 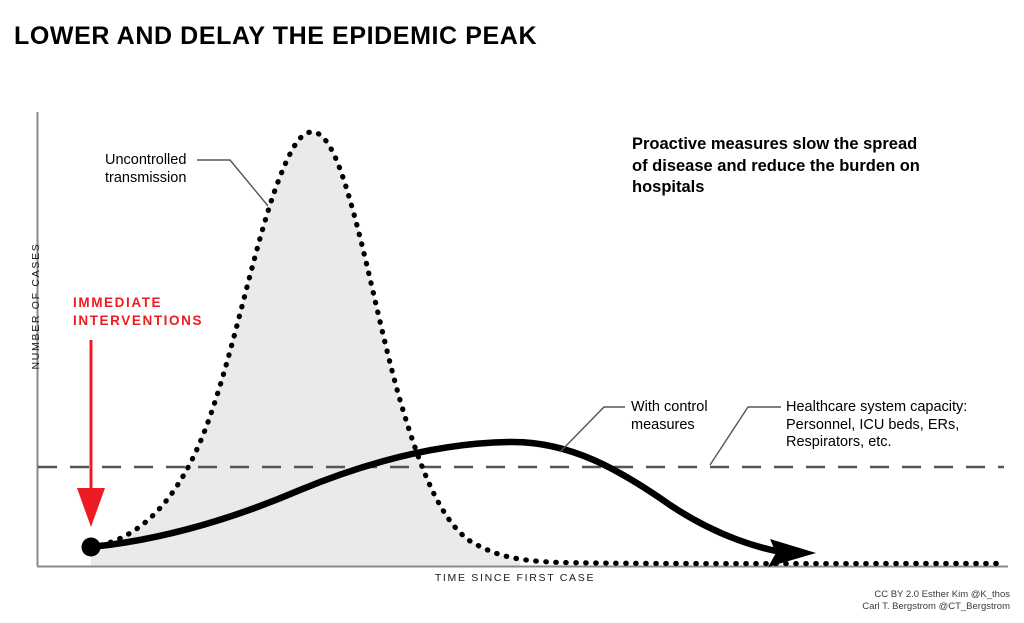 I want to click on annotation-uncontrolled-line2: transmission, so click(x=146, y=177).